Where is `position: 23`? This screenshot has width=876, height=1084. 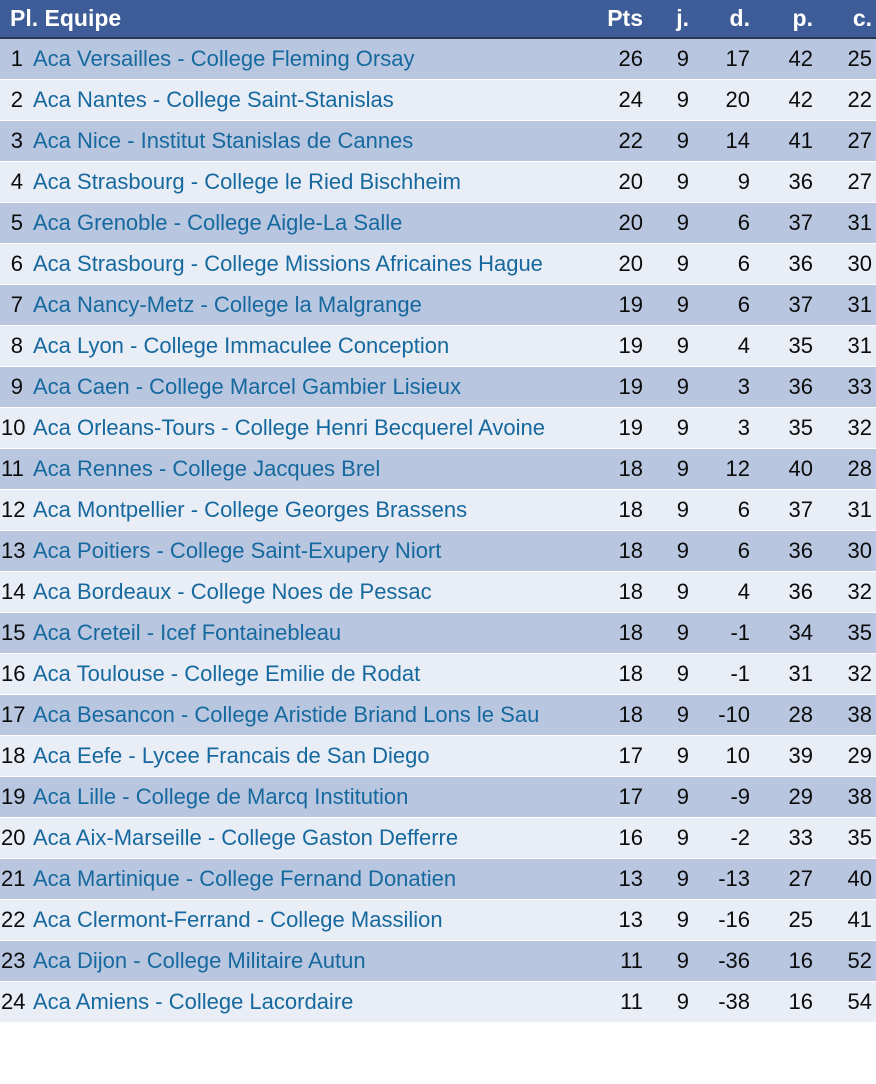 position: 23 is located at coordinates (14, 961).